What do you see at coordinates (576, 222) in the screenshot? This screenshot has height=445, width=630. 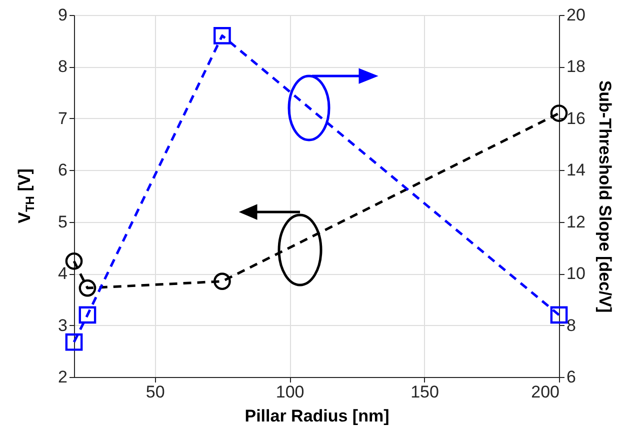 I see `y2-tick-label: 12` at bounding box center [576, 222].